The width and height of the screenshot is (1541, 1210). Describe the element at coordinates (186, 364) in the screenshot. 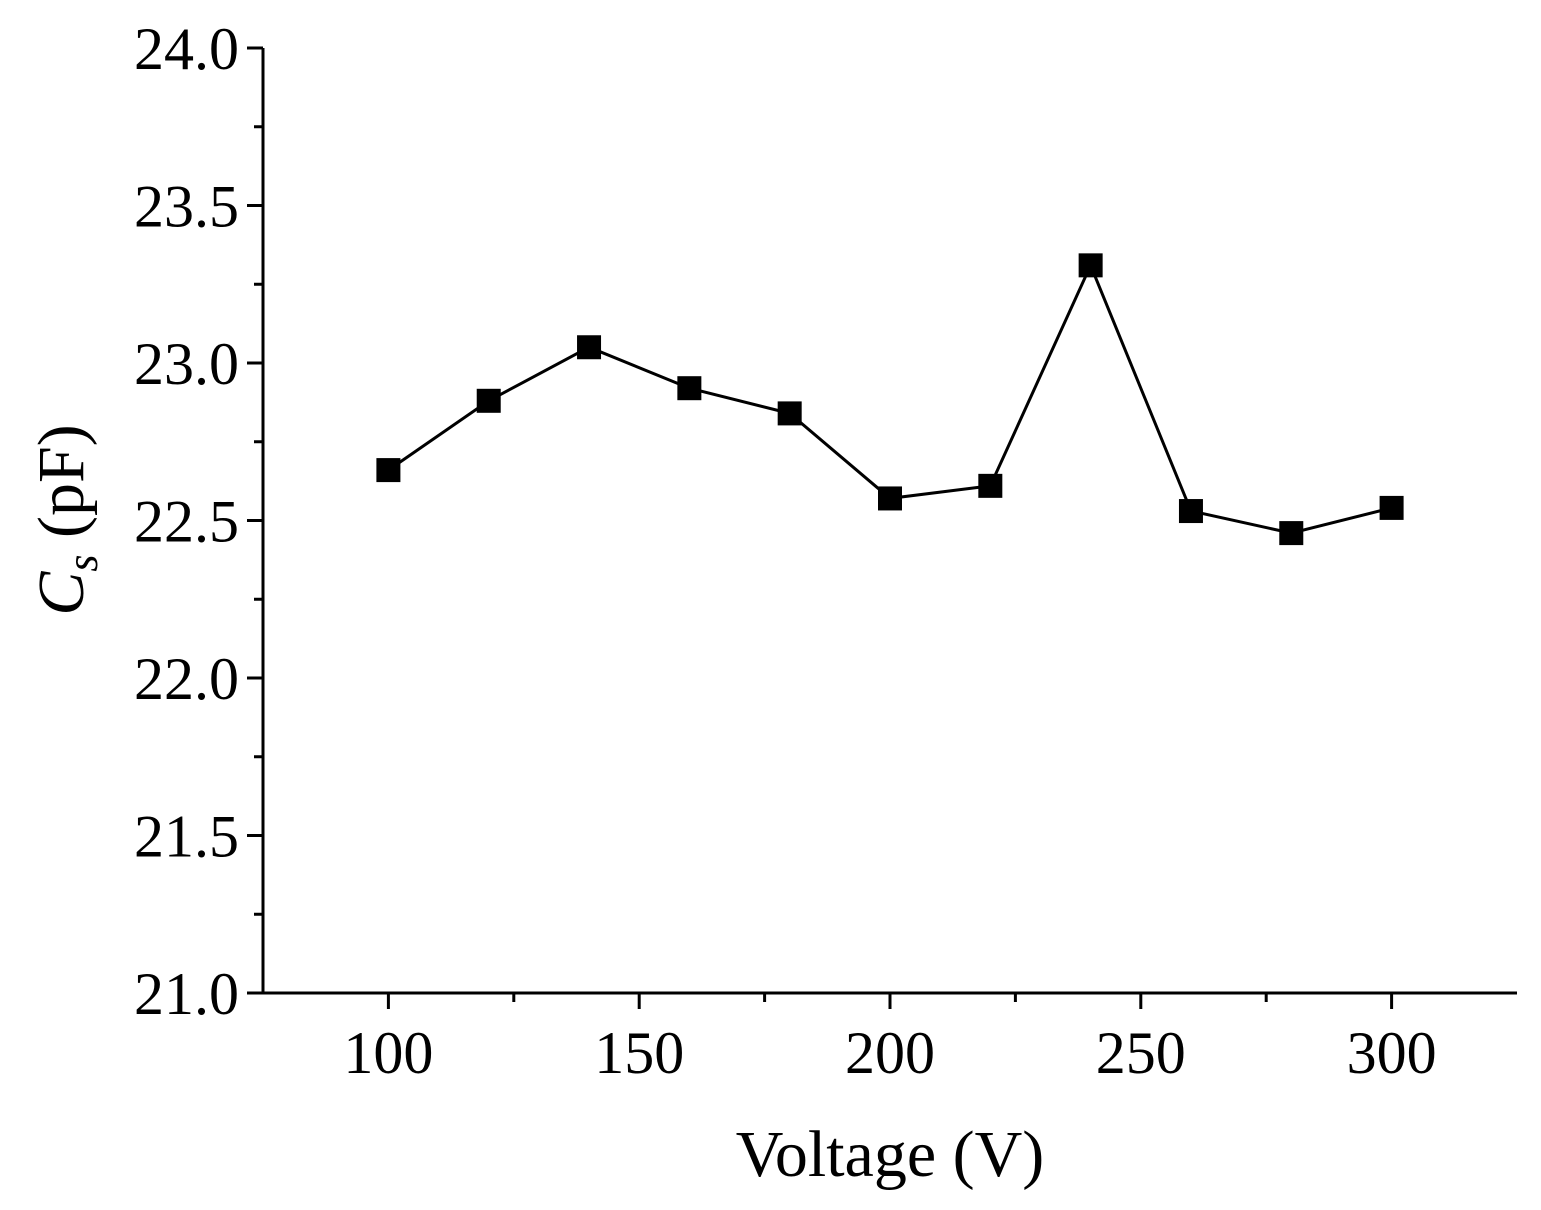

I see `y-tick-label: 23.0` at that location.